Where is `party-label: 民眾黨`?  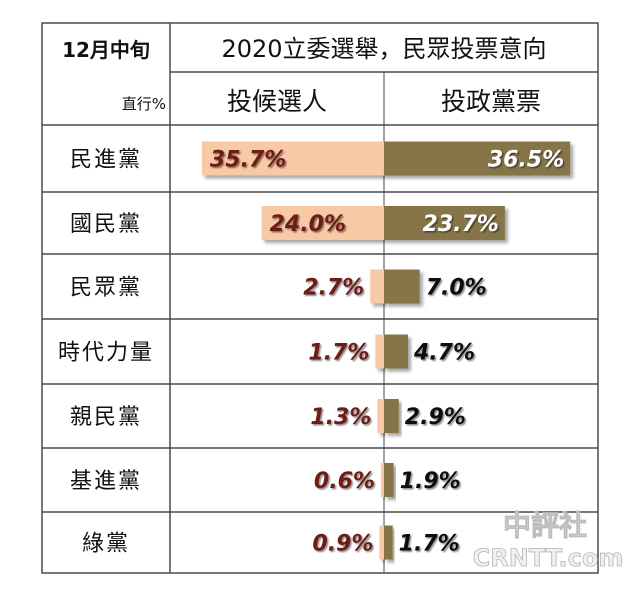
party-label: 民眾黨 is located at coordinates (106, 288).